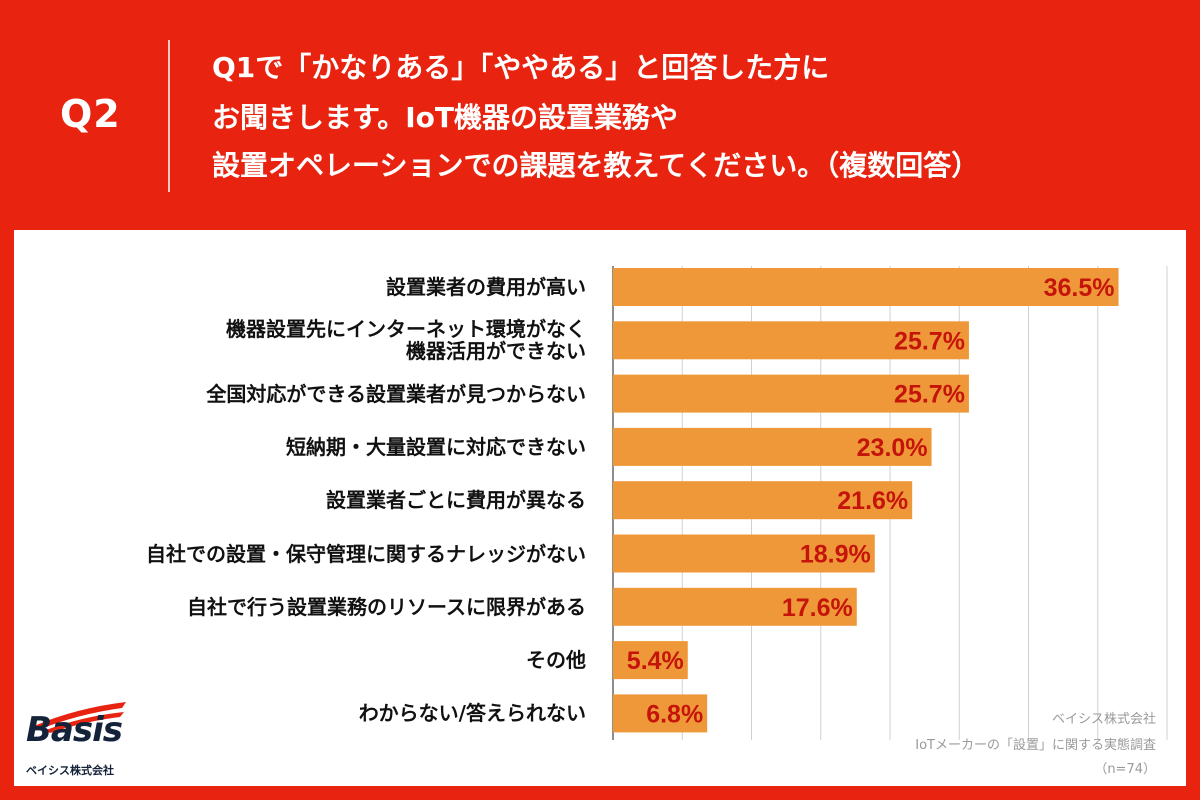  I want to click on logo-swoosh-icon, so click(80, 717).